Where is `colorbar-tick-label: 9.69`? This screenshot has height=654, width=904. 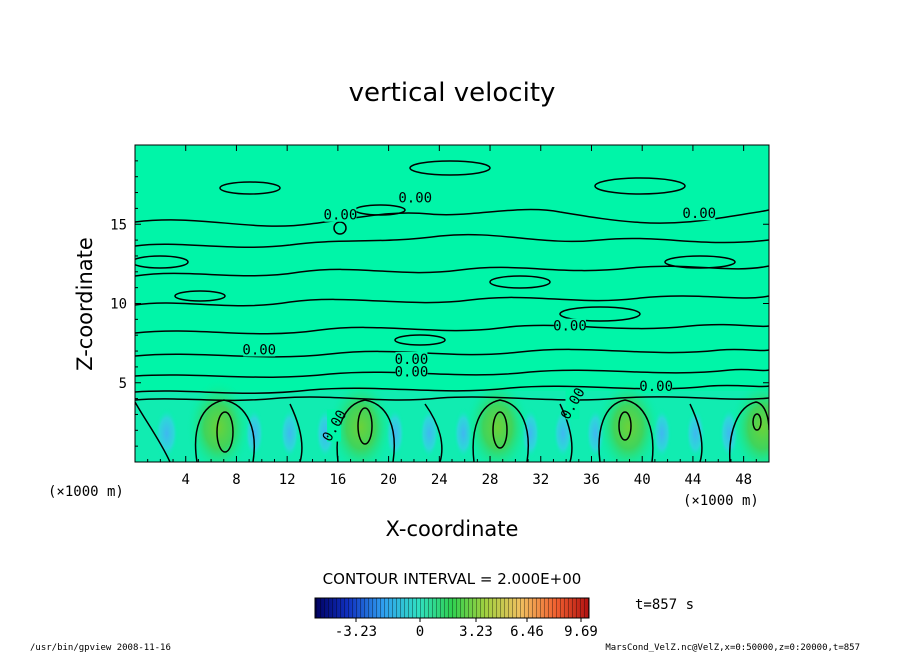 colorbar-tick-label: 9.69 is located at coordinates (581, 632).